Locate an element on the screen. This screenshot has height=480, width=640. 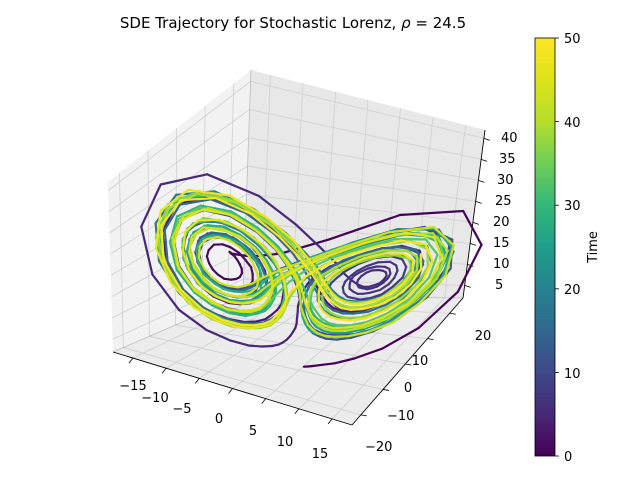
title-equation: = 24.5 is located at coordinates (439, 23).